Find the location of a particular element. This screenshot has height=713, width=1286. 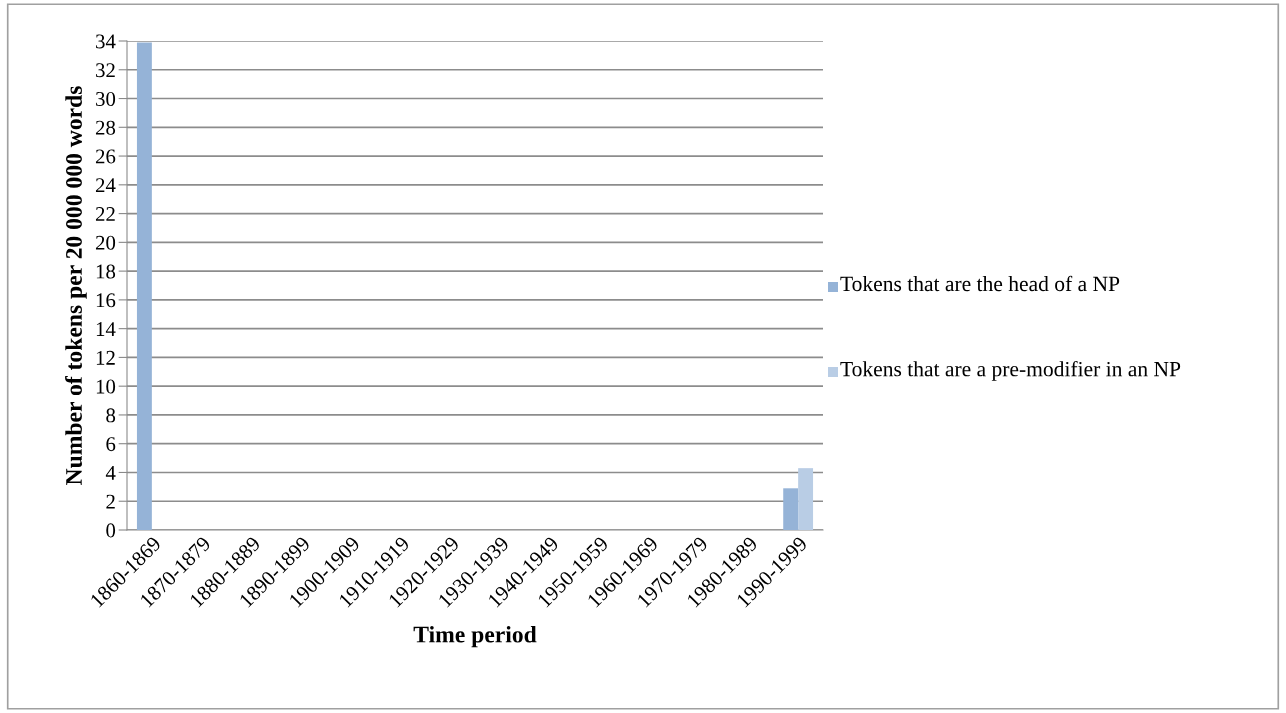

y-tick-label: 22 is located at coordinates (105, 214).